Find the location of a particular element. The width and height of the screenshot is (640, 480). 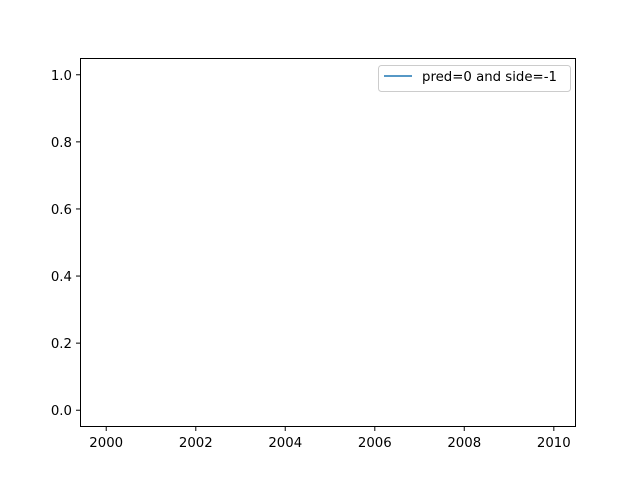

legend: pred=0 and side=-1 is located at coordinates (474, 78).